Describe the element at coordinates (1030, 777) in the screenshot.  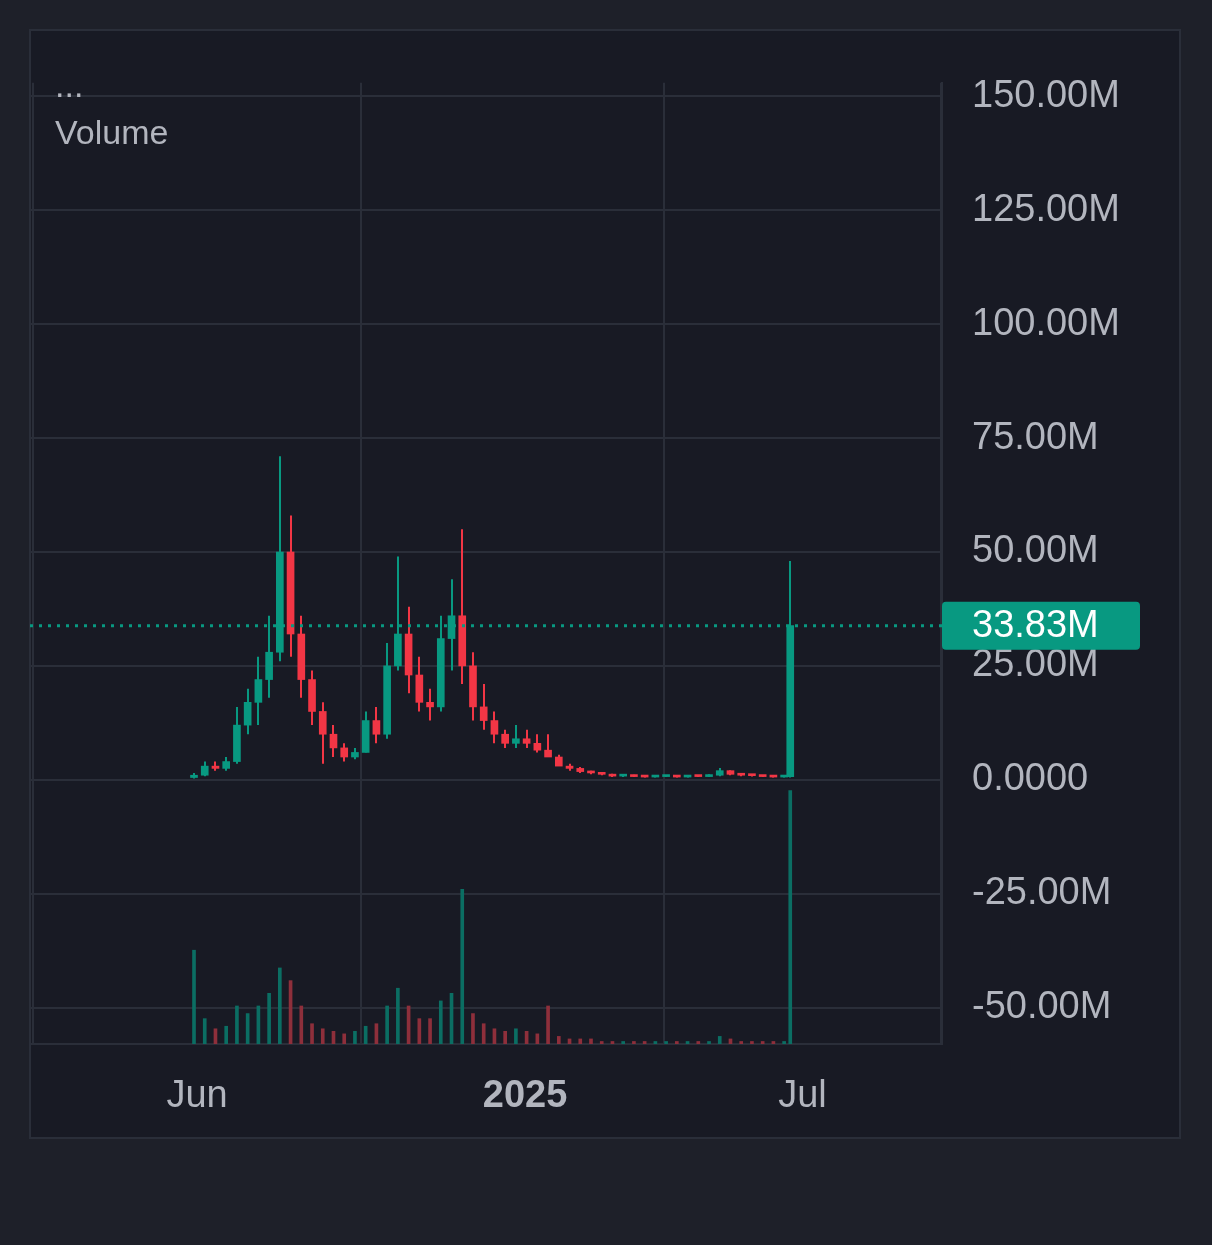
I see `y-tick-label: 0.0000` at that location.